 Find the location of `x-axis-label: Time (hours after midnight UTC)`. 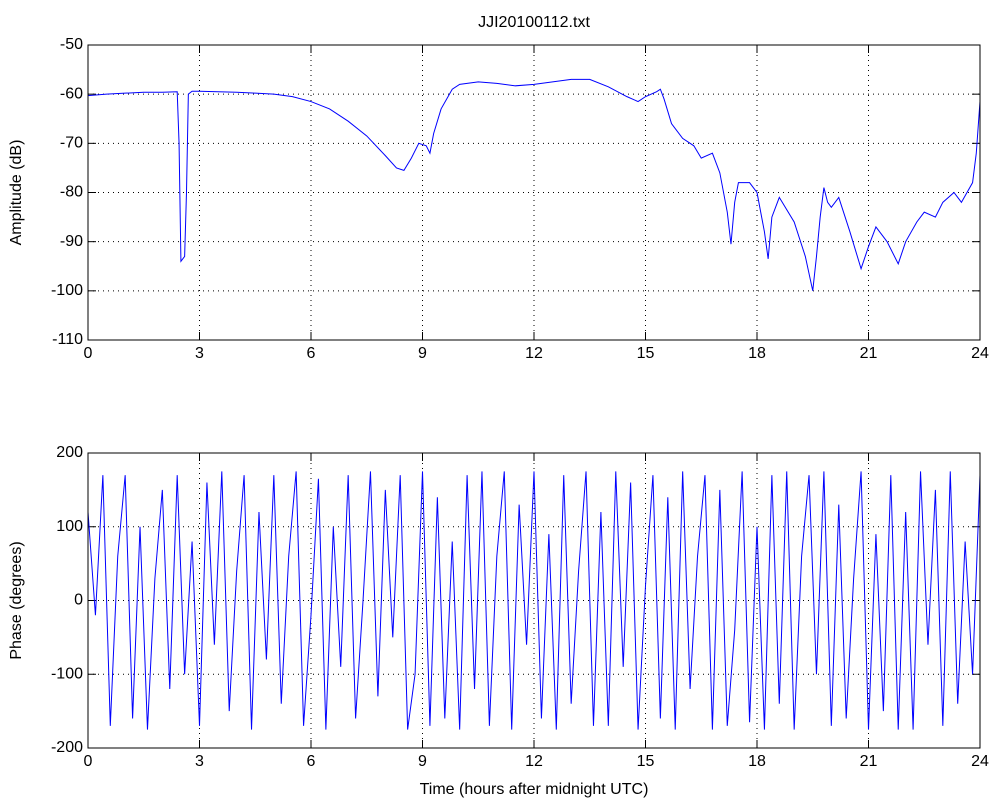

x-axis-label: Time (hours after midnight UTC) is located at coordinates (534, 789).